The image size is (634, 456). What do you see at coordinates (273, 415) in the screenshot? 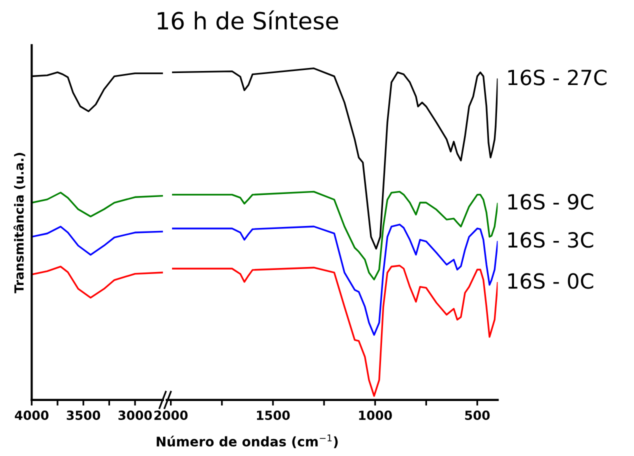
I see `x-tick-label: 1500` at bounding box center [273, 415].